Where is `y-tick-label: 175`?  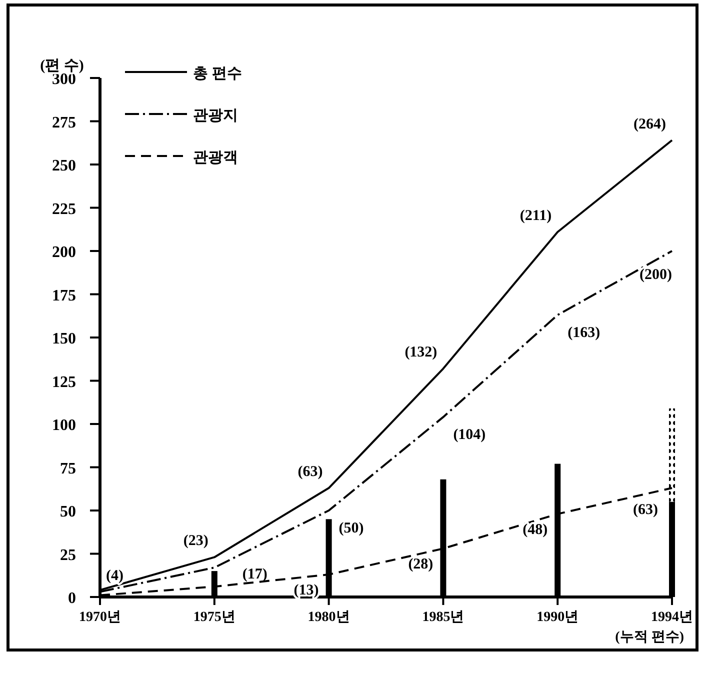 y-tick-label: 175 is located at coordinates (64, 295).